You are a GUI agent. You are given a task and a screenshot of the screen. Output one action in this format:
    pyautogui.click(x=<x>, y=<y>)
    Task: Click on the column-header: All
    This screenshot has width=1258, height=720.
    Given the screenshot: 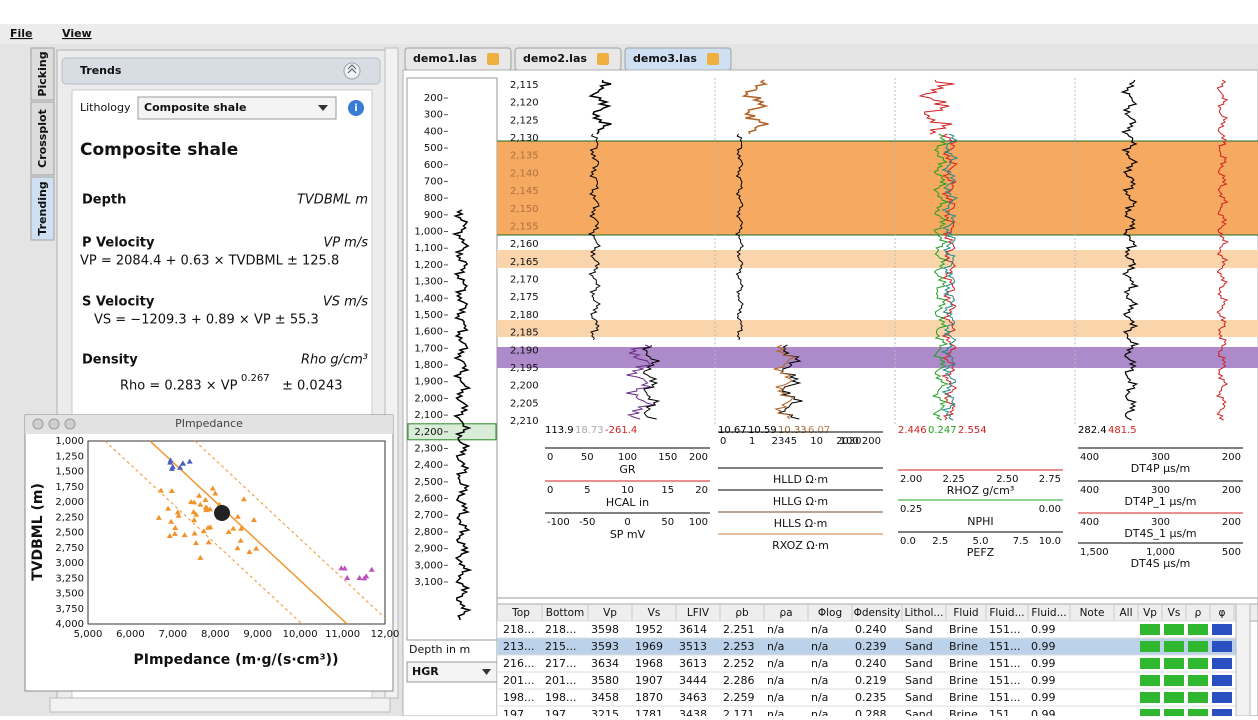 What is the action you would take?
    pyautogui.click(x=1125, y=613)
    